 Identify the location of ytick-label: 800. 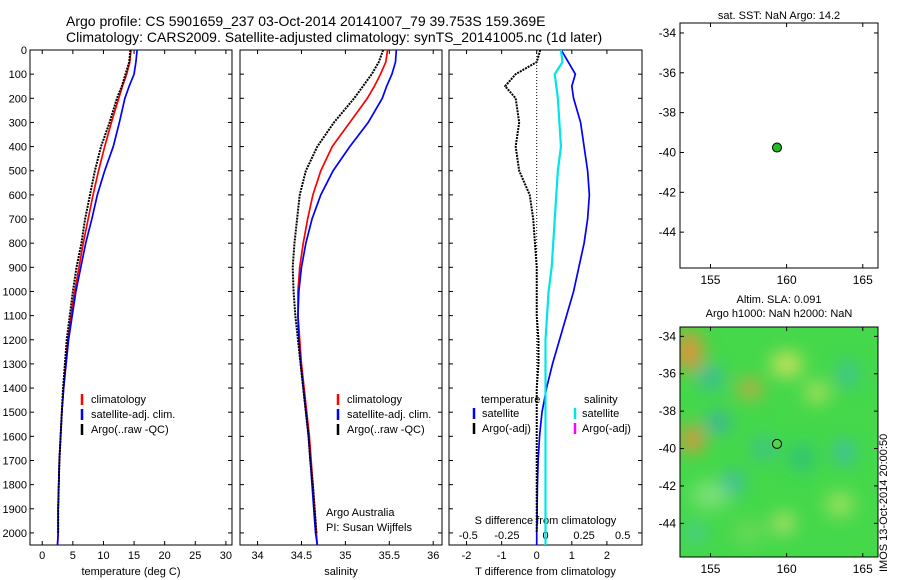
(18, 244).